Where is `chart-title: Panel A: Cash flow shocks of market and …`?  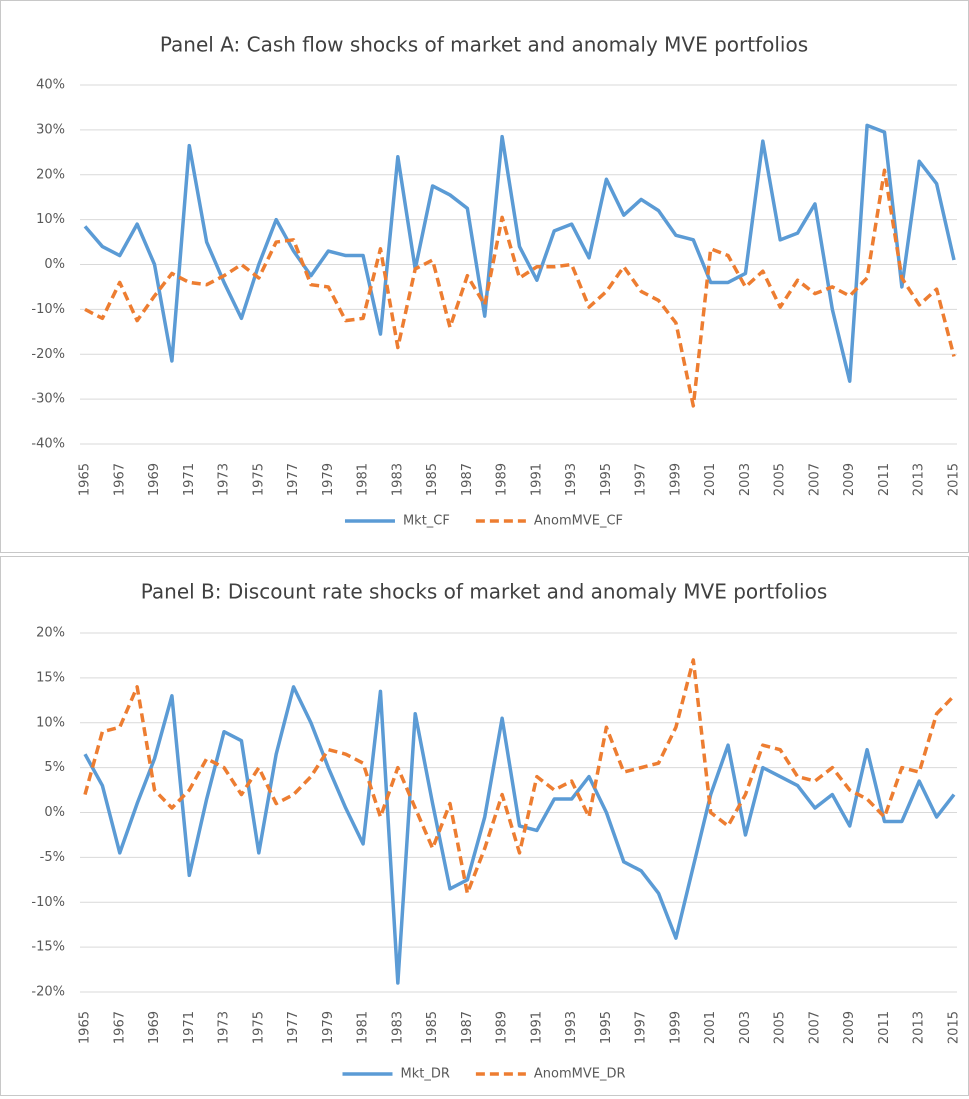
chart-title: Panel A: Cash flow shocks of market and … is located at coordinates (484, 45).